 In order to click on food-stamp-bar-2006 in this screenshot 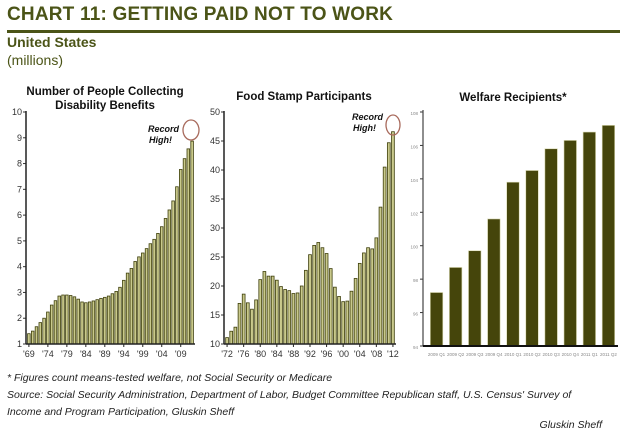, I will do `click(368, 296)`.